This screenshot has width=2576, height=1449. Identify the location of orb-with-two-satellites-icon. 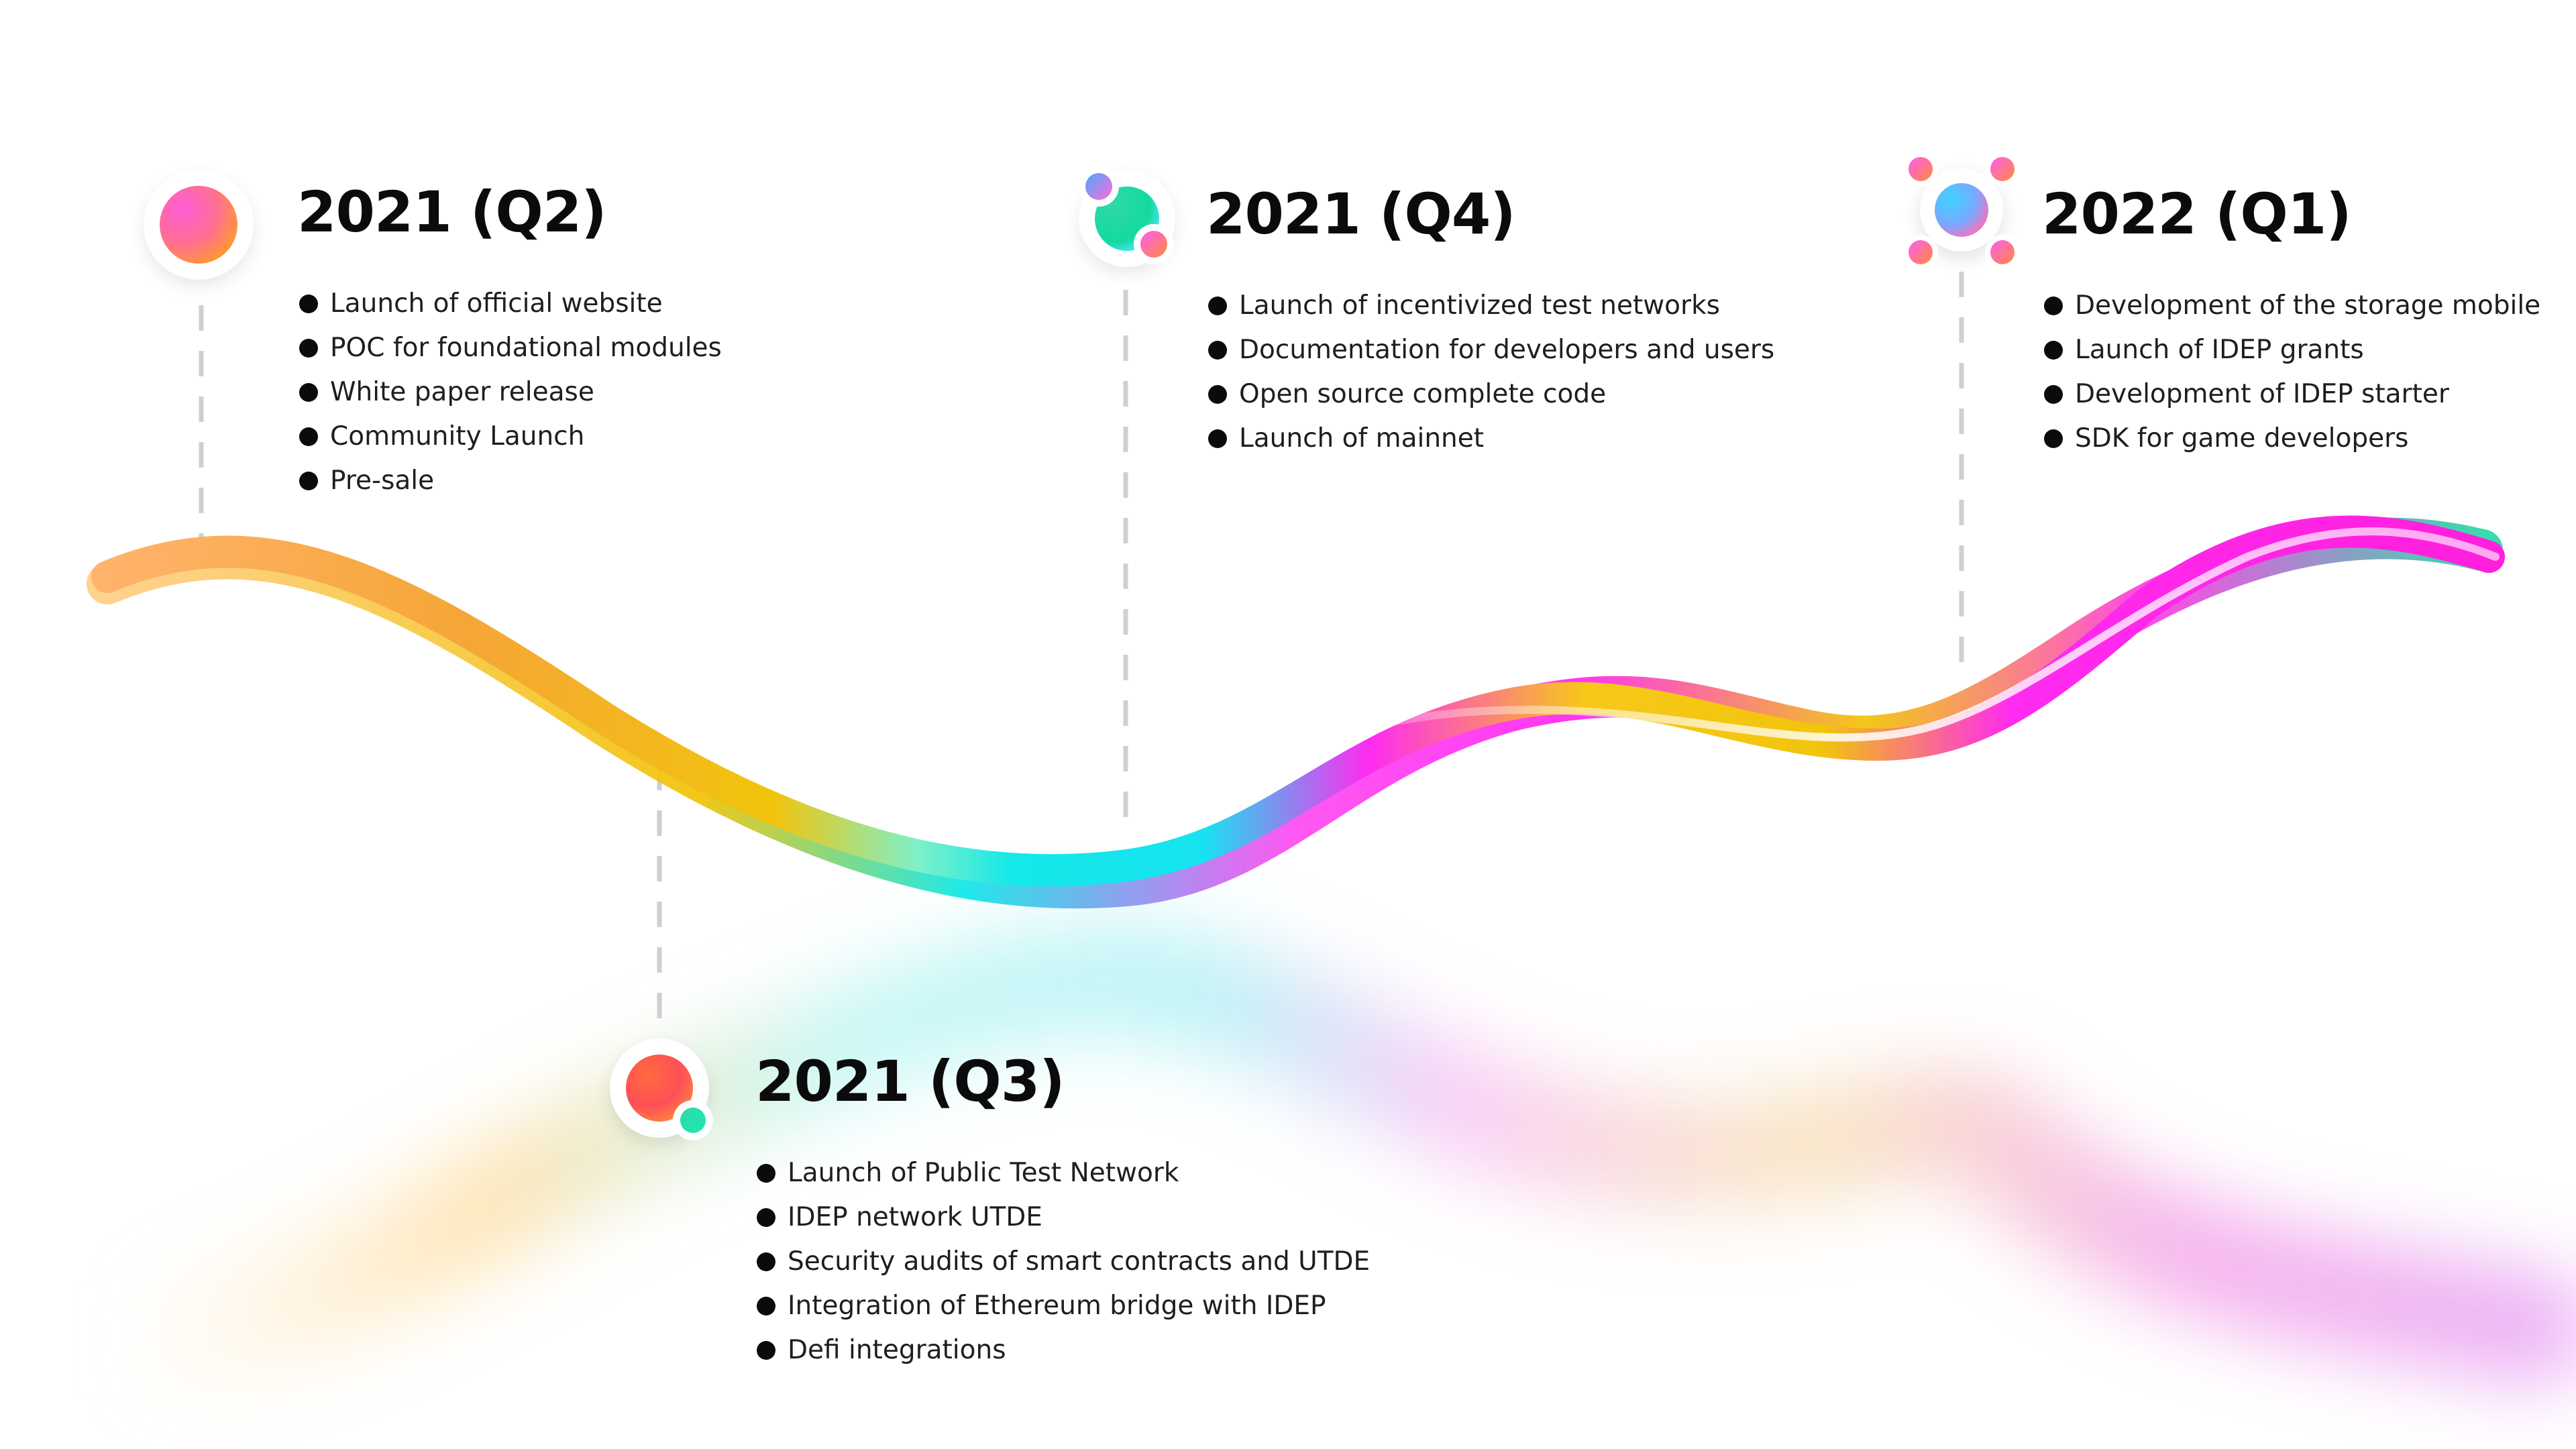
(1127, 219).